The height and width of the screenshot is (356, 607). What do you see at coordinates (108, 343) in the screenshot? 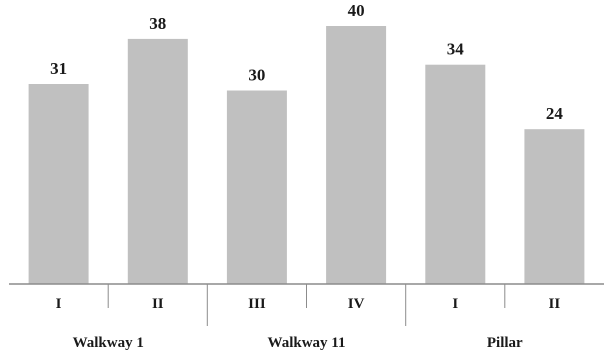
I see `group-label: Walkway 1` at bounding box center [108, 343].